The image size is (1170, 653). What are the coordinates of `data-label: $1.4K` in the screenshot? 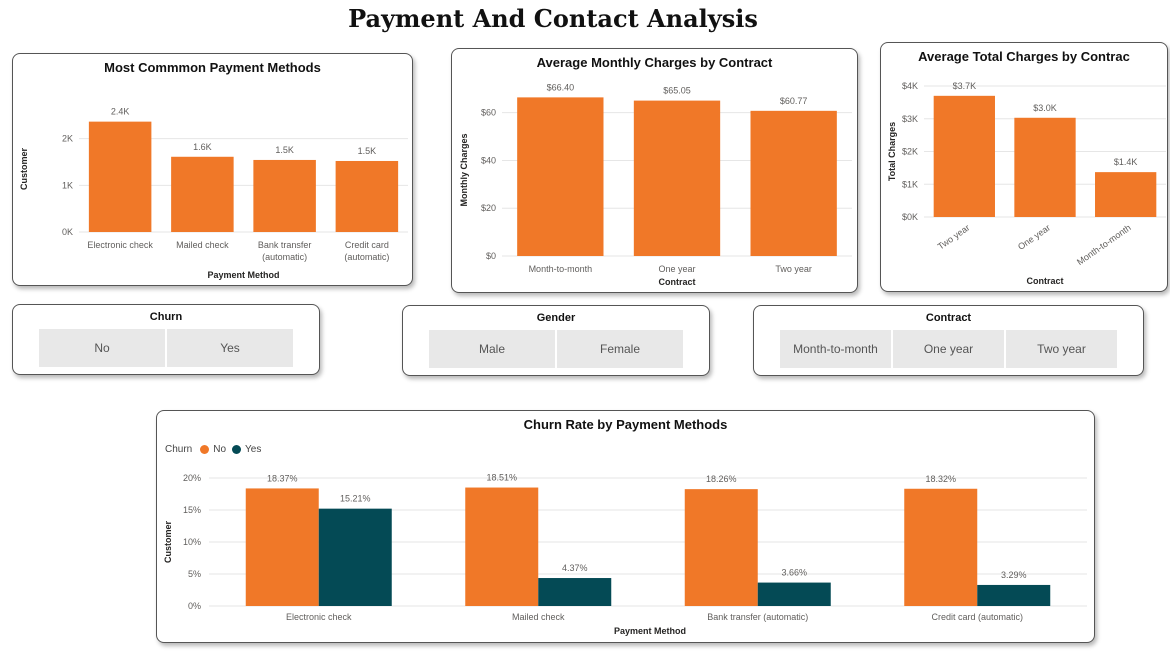 It's located at (1126, 162).